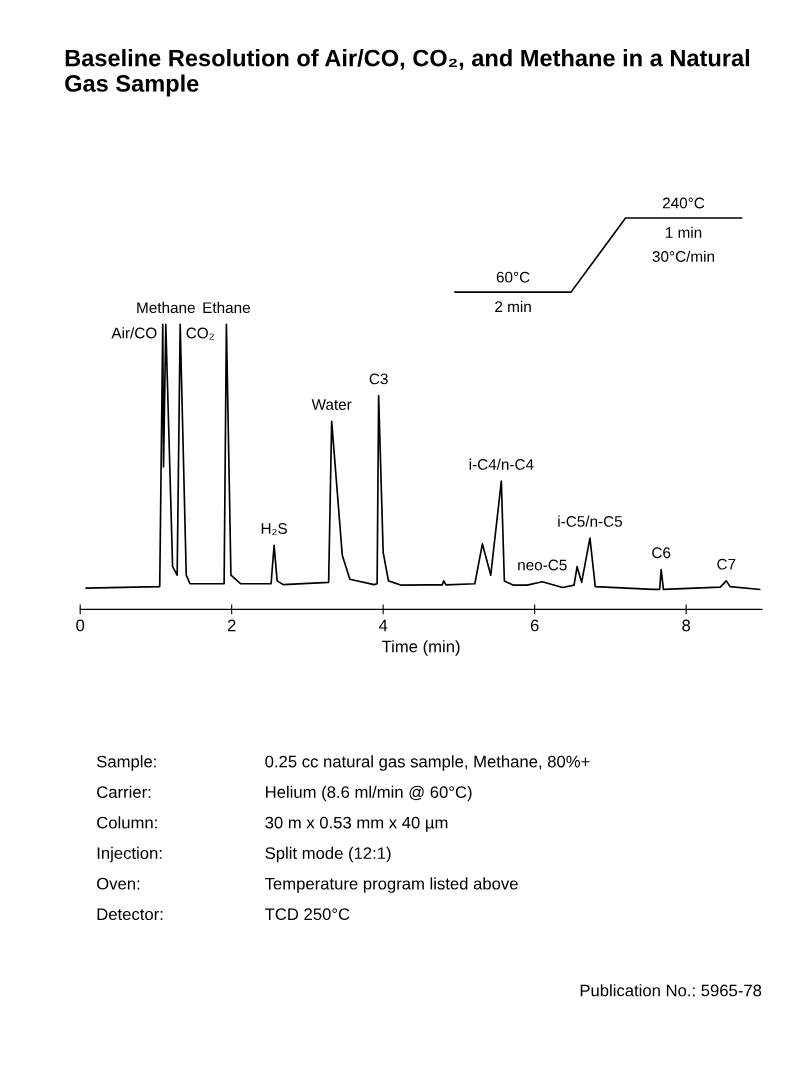 The height and width of the screenshot is (1090, 802). I want to click on text: 30°C/min, so click(683, 256).